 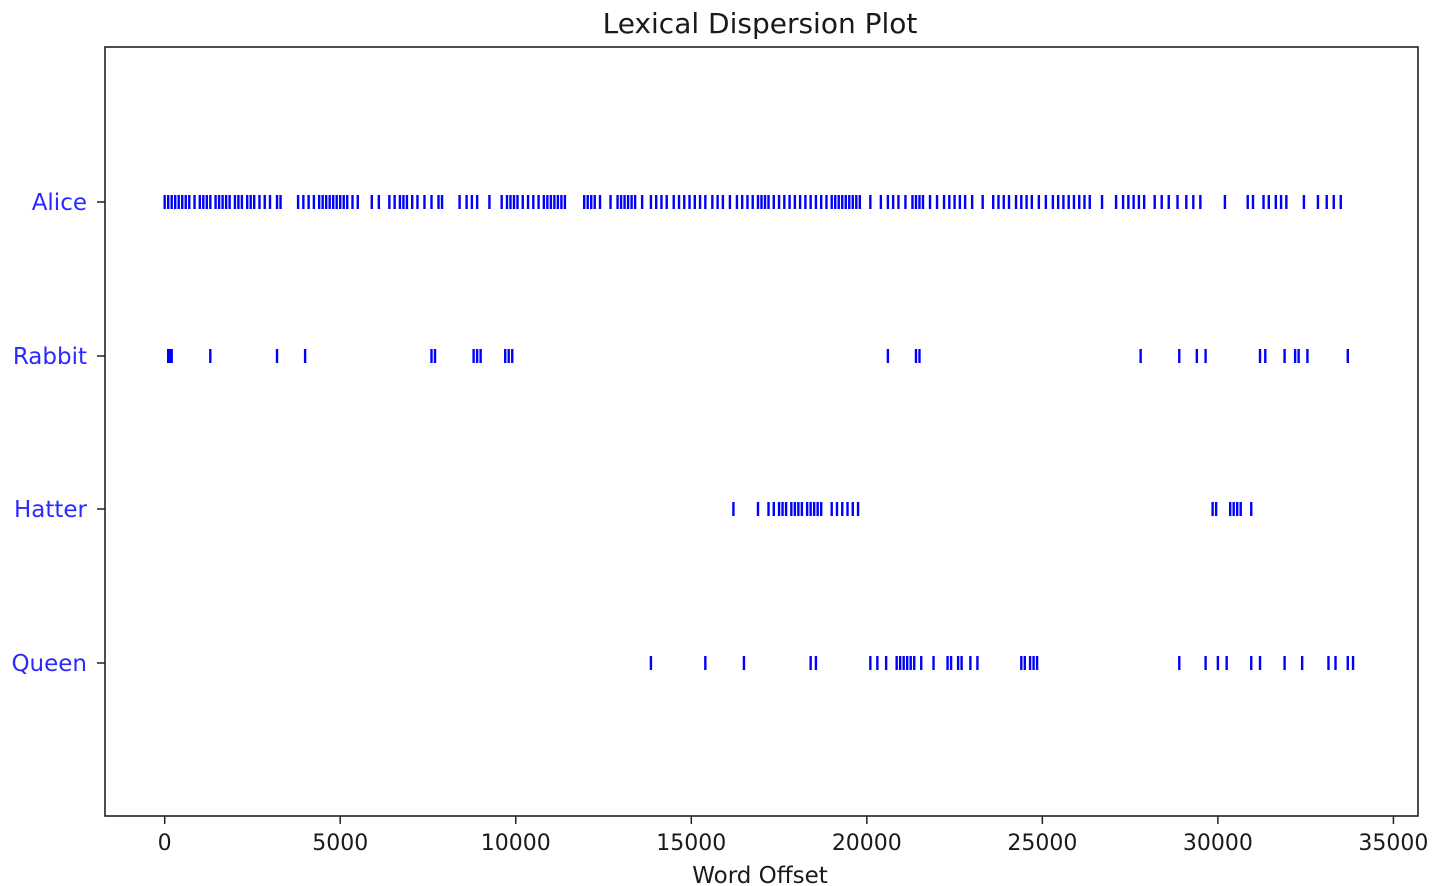 I want to click on x-tick-label-10000: 10000, so click(x=516, y=843).